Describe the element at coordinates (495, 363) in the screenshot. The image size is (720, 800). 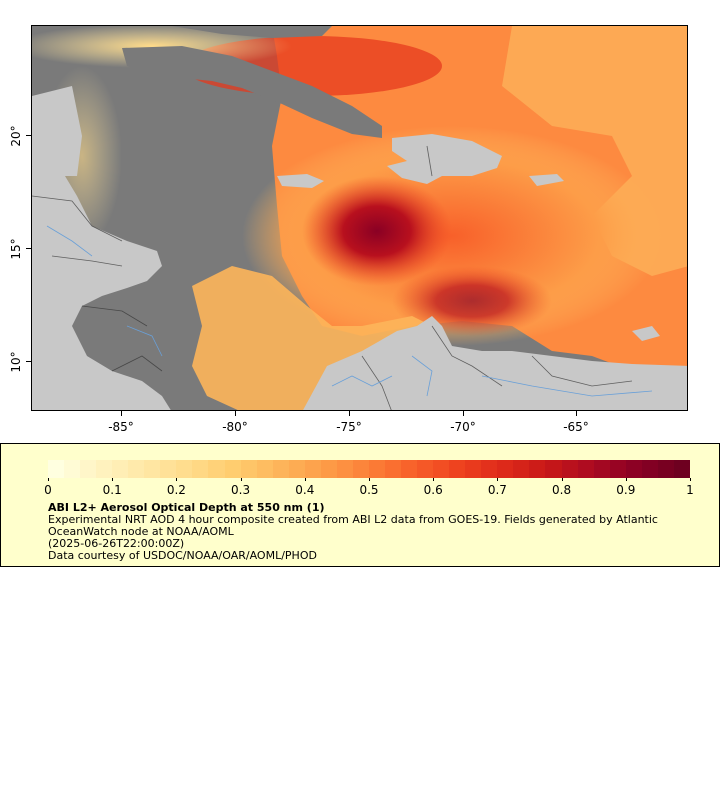
I see `land-south-america` at that location.